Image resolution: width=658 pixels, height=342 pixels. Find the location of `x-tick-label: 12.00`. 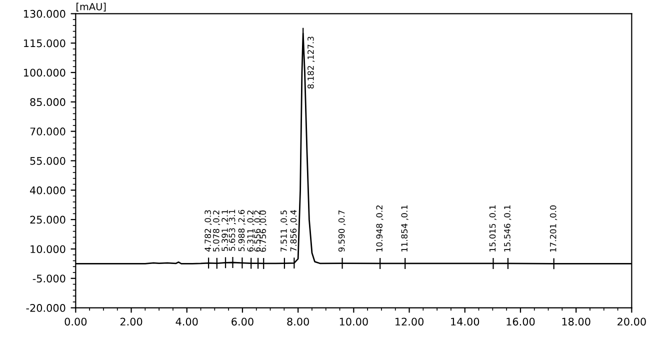

x-tick-label: 12.00 is located at coordinates (410, 322).